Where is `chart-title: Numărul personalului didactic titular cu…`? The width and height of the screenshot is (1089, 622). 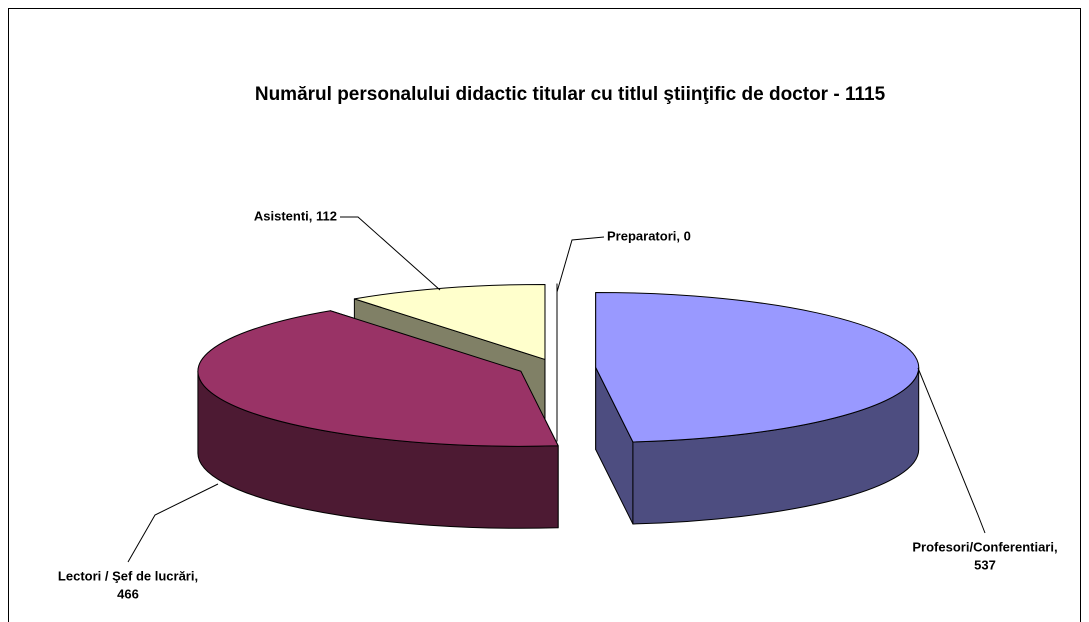 chart-title: Numărul personalului didactic titular cu… is located at coordinates (570, 94).